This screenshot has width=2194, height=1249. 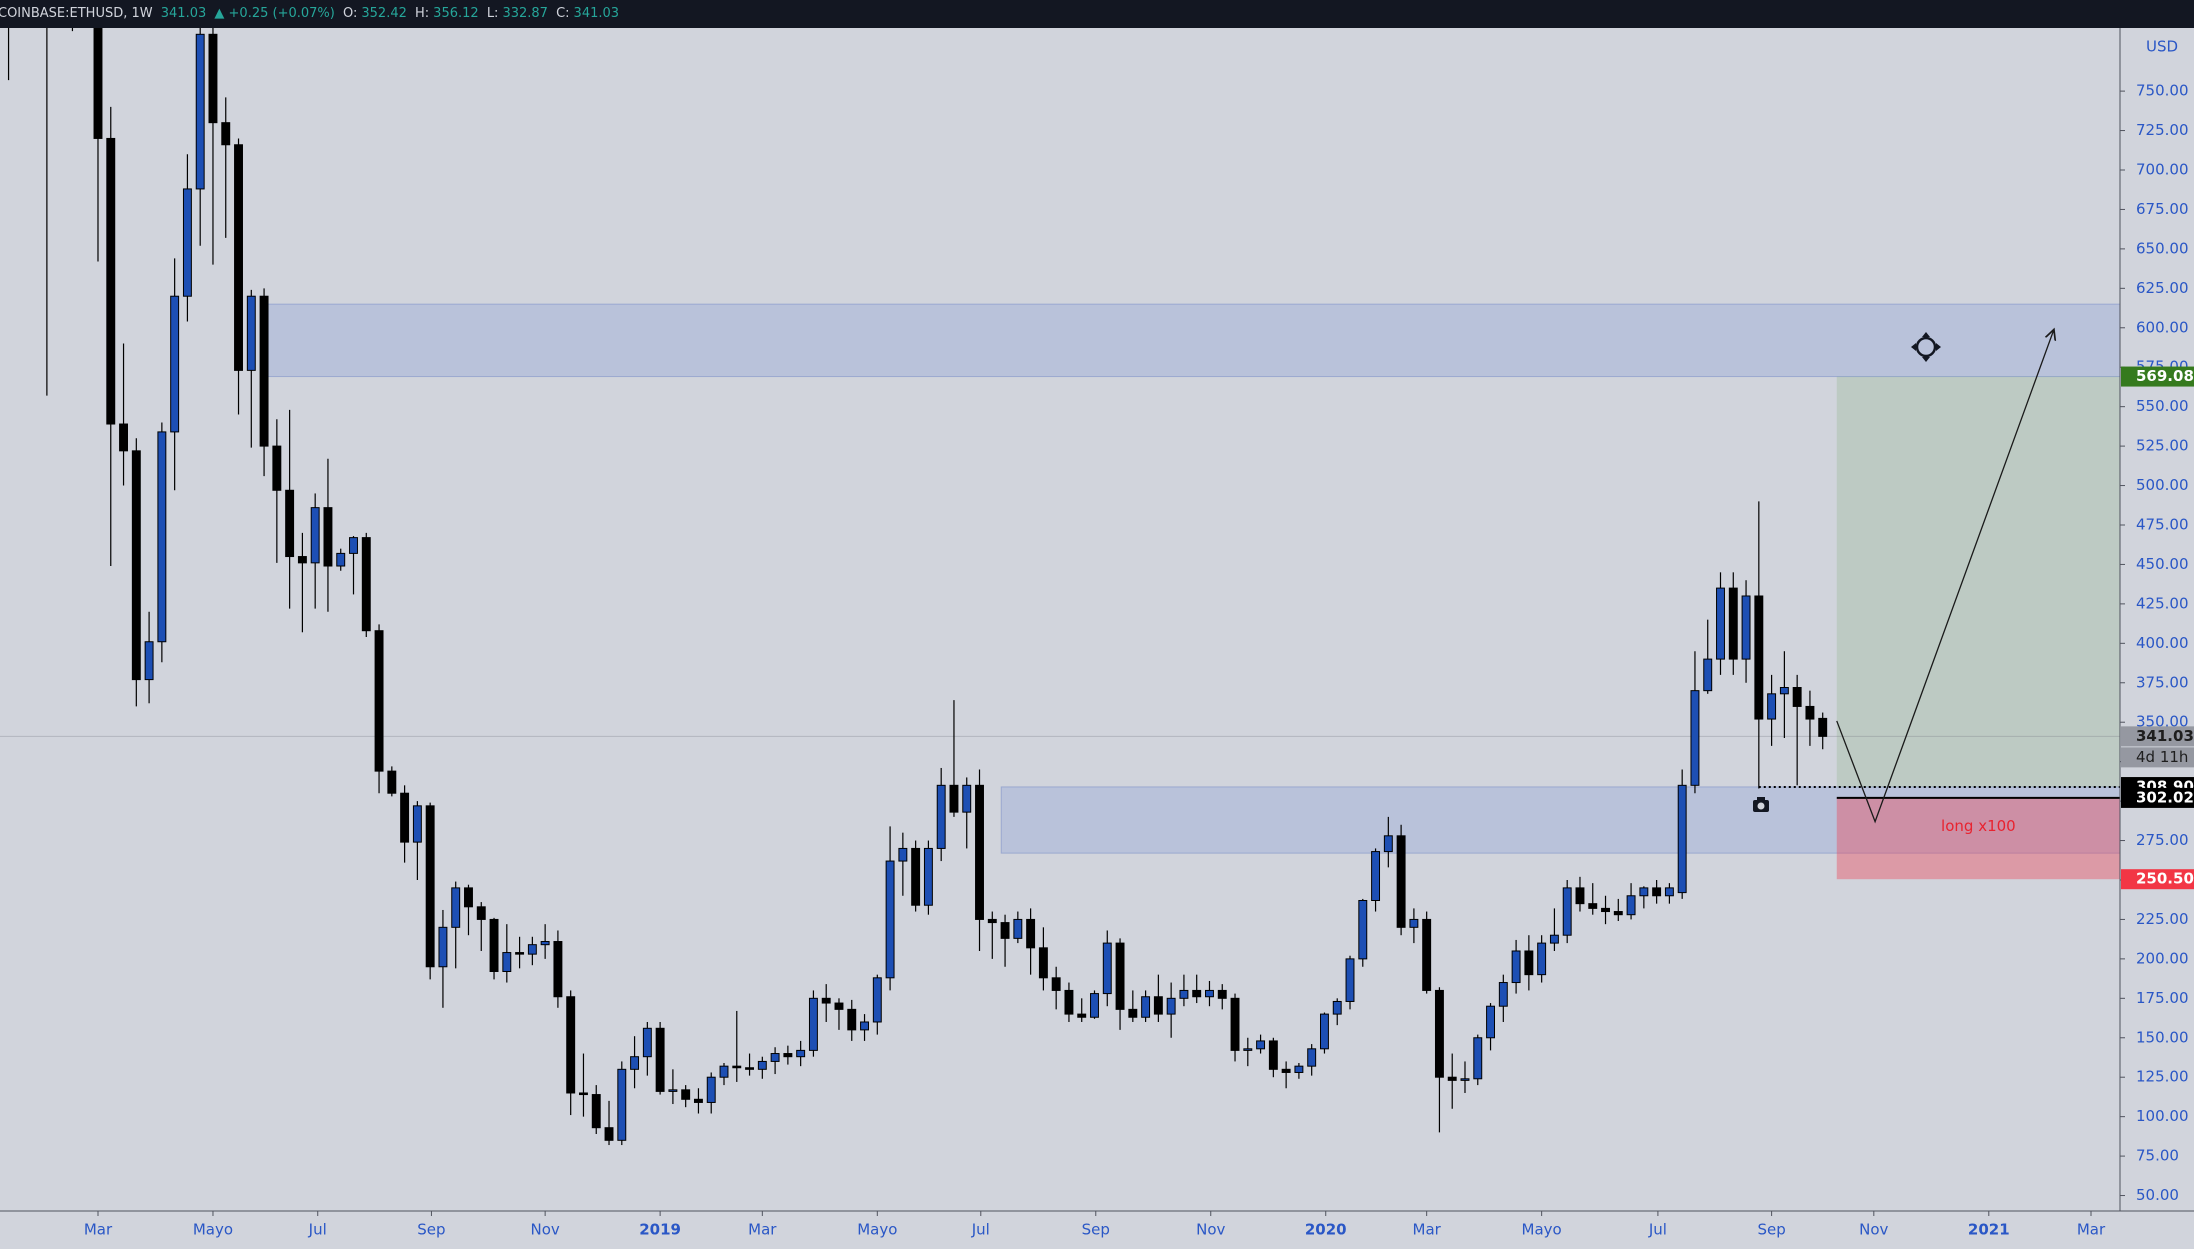 What do you see at coordinates (2162, 757) in the screenshot?
I see `countdown-label: 4d 11h` at bounding box center [2162, 757].